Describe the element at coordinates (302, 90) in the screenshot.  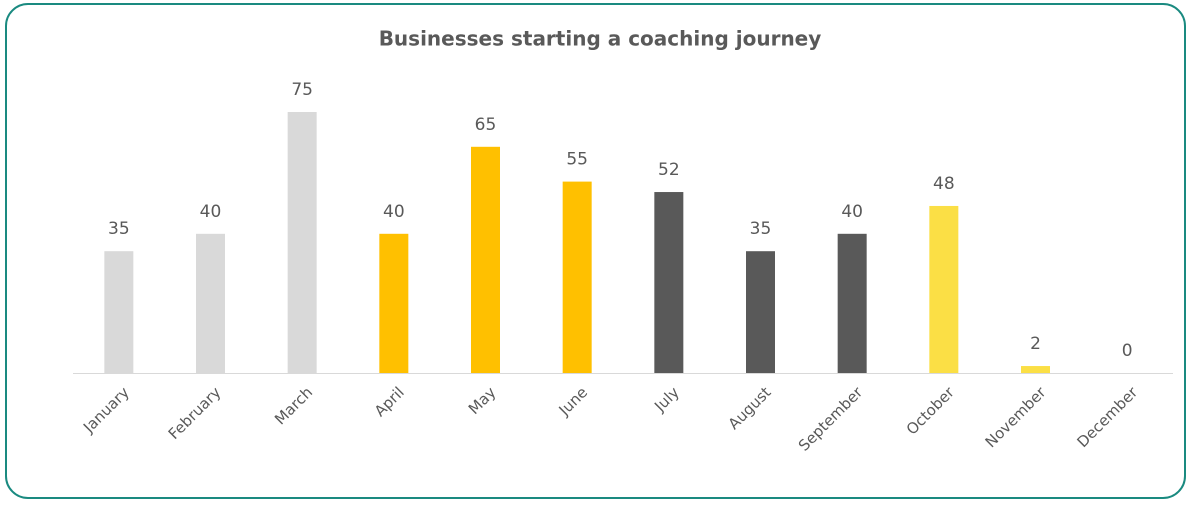
I see `value-label: 75` at that location.